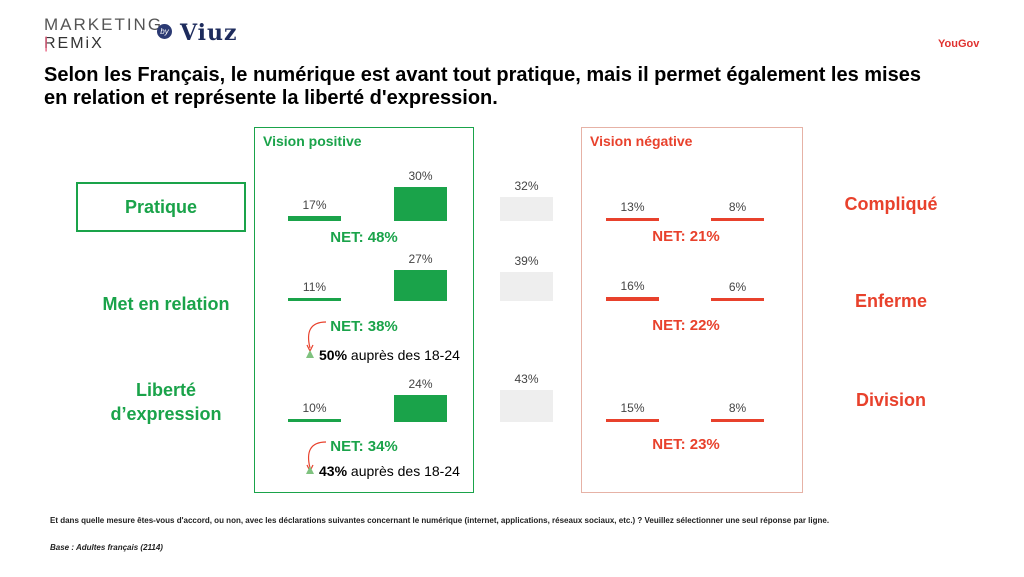 This screenshot has height=577, width=1024. What do you see at coordinates (420, 259) in the screenshot?
I see `bar-value-label: 27%` at bounding box center [420, 259].